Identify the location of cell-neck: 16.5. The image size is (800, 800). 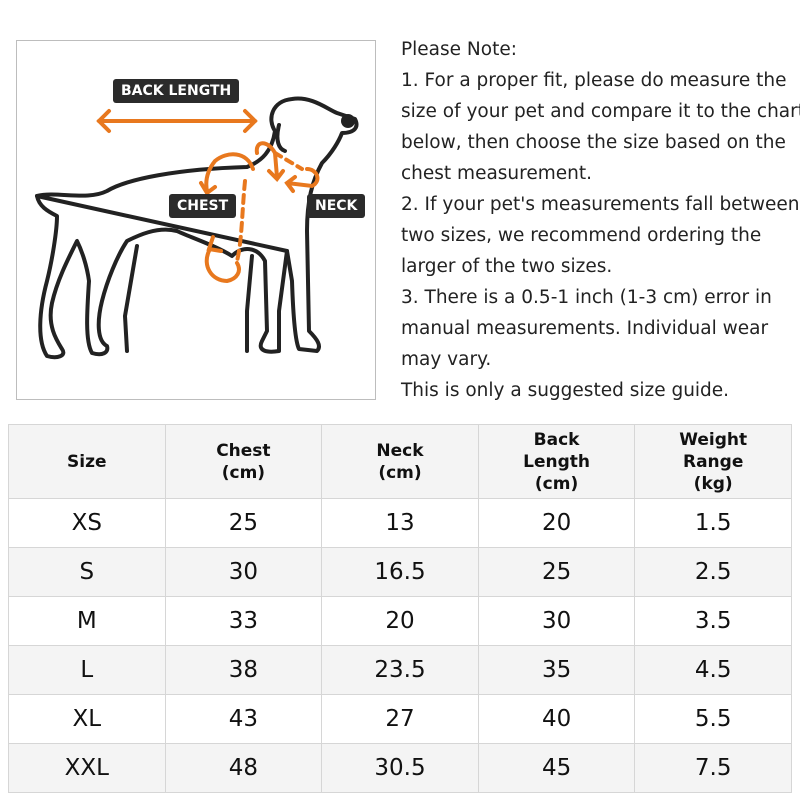
(400, 572).